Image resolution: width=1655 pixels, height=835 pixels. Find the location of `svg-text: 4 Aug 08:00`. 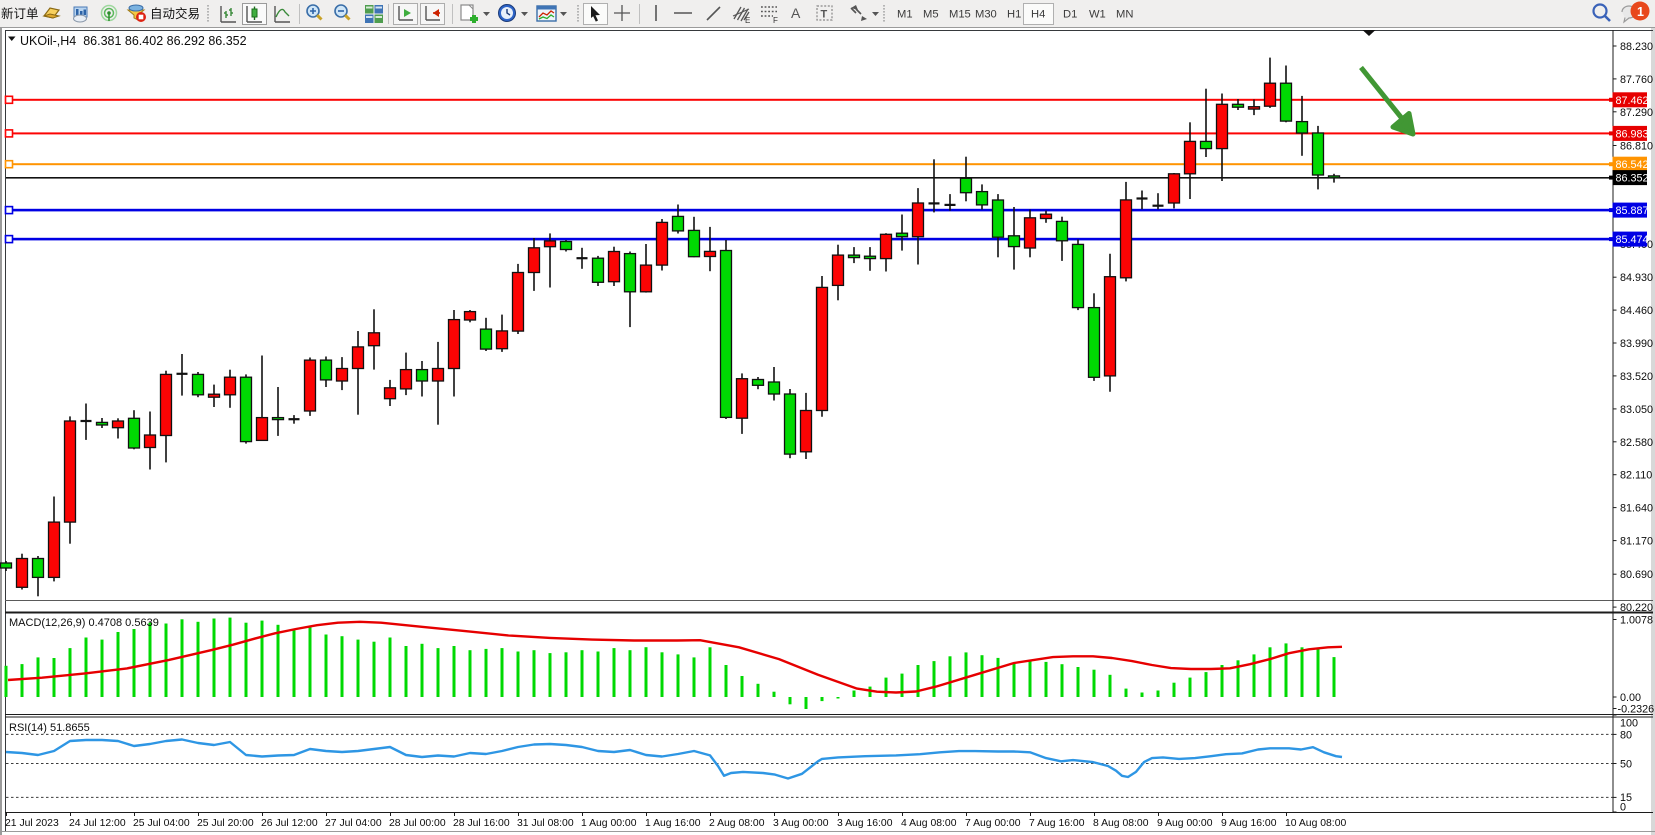

svg-text: 4 Aug 08:00 is located at coordinates (929, 823).